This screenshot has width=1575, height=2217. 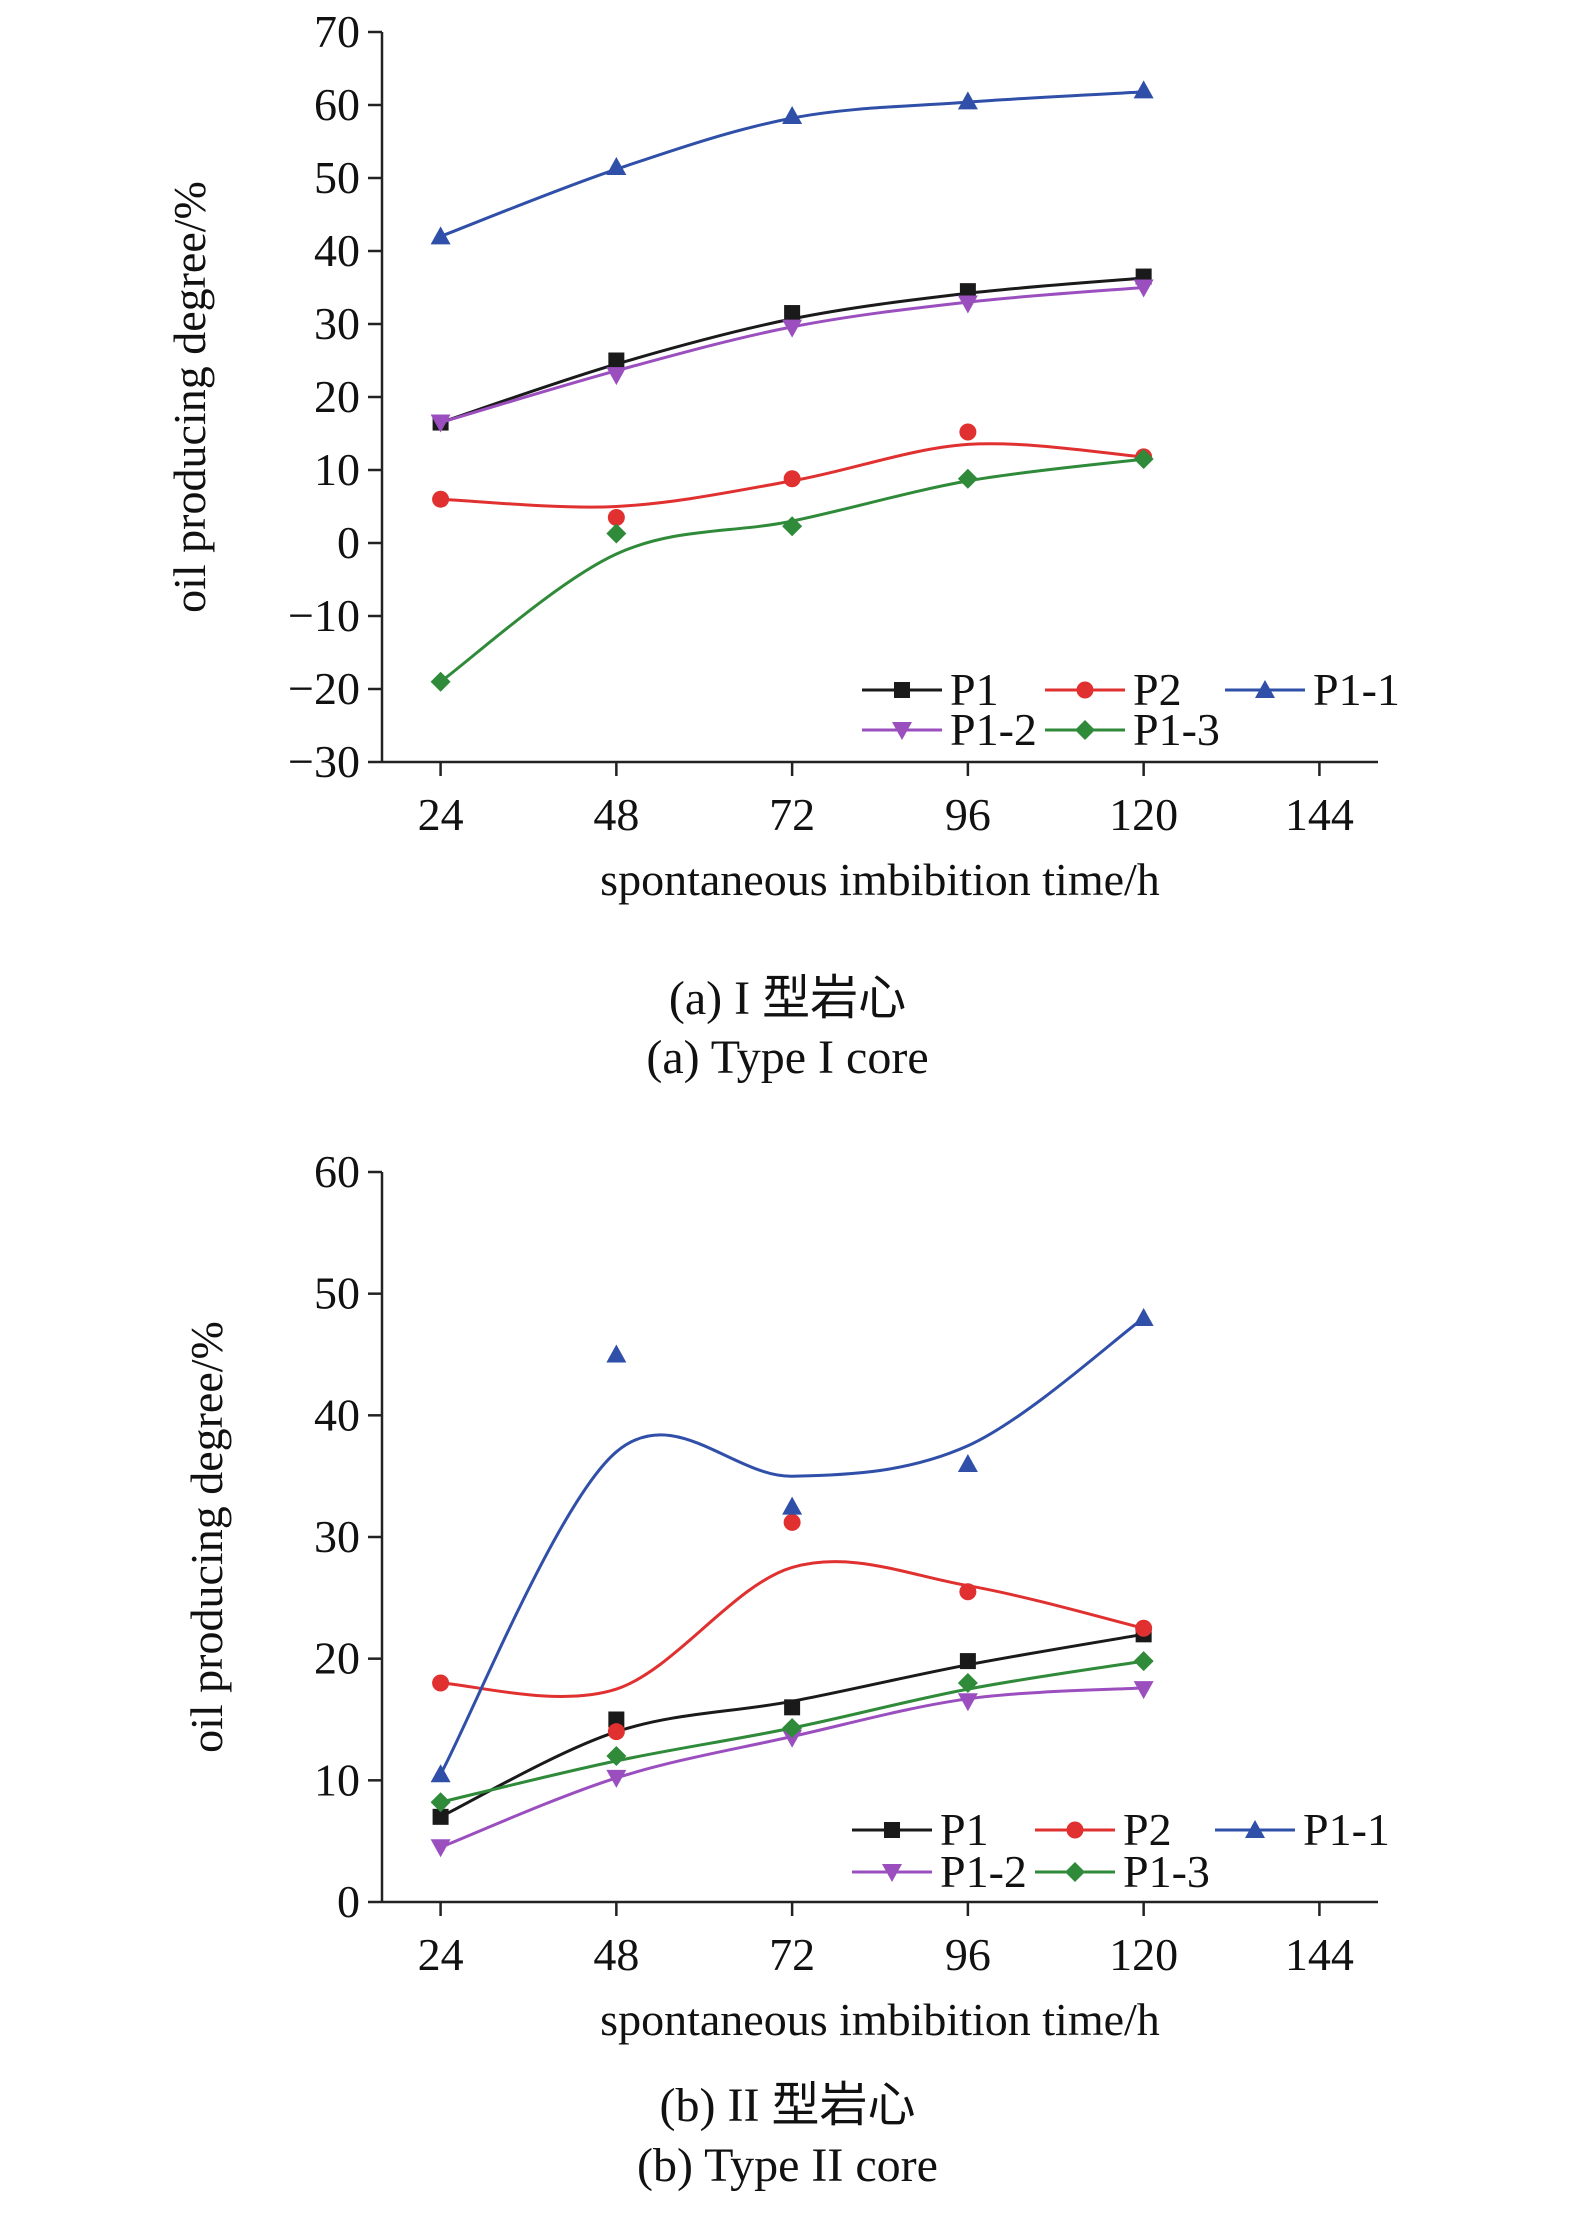 I want to click on series-line-p2, so click(x=792, y=1629).